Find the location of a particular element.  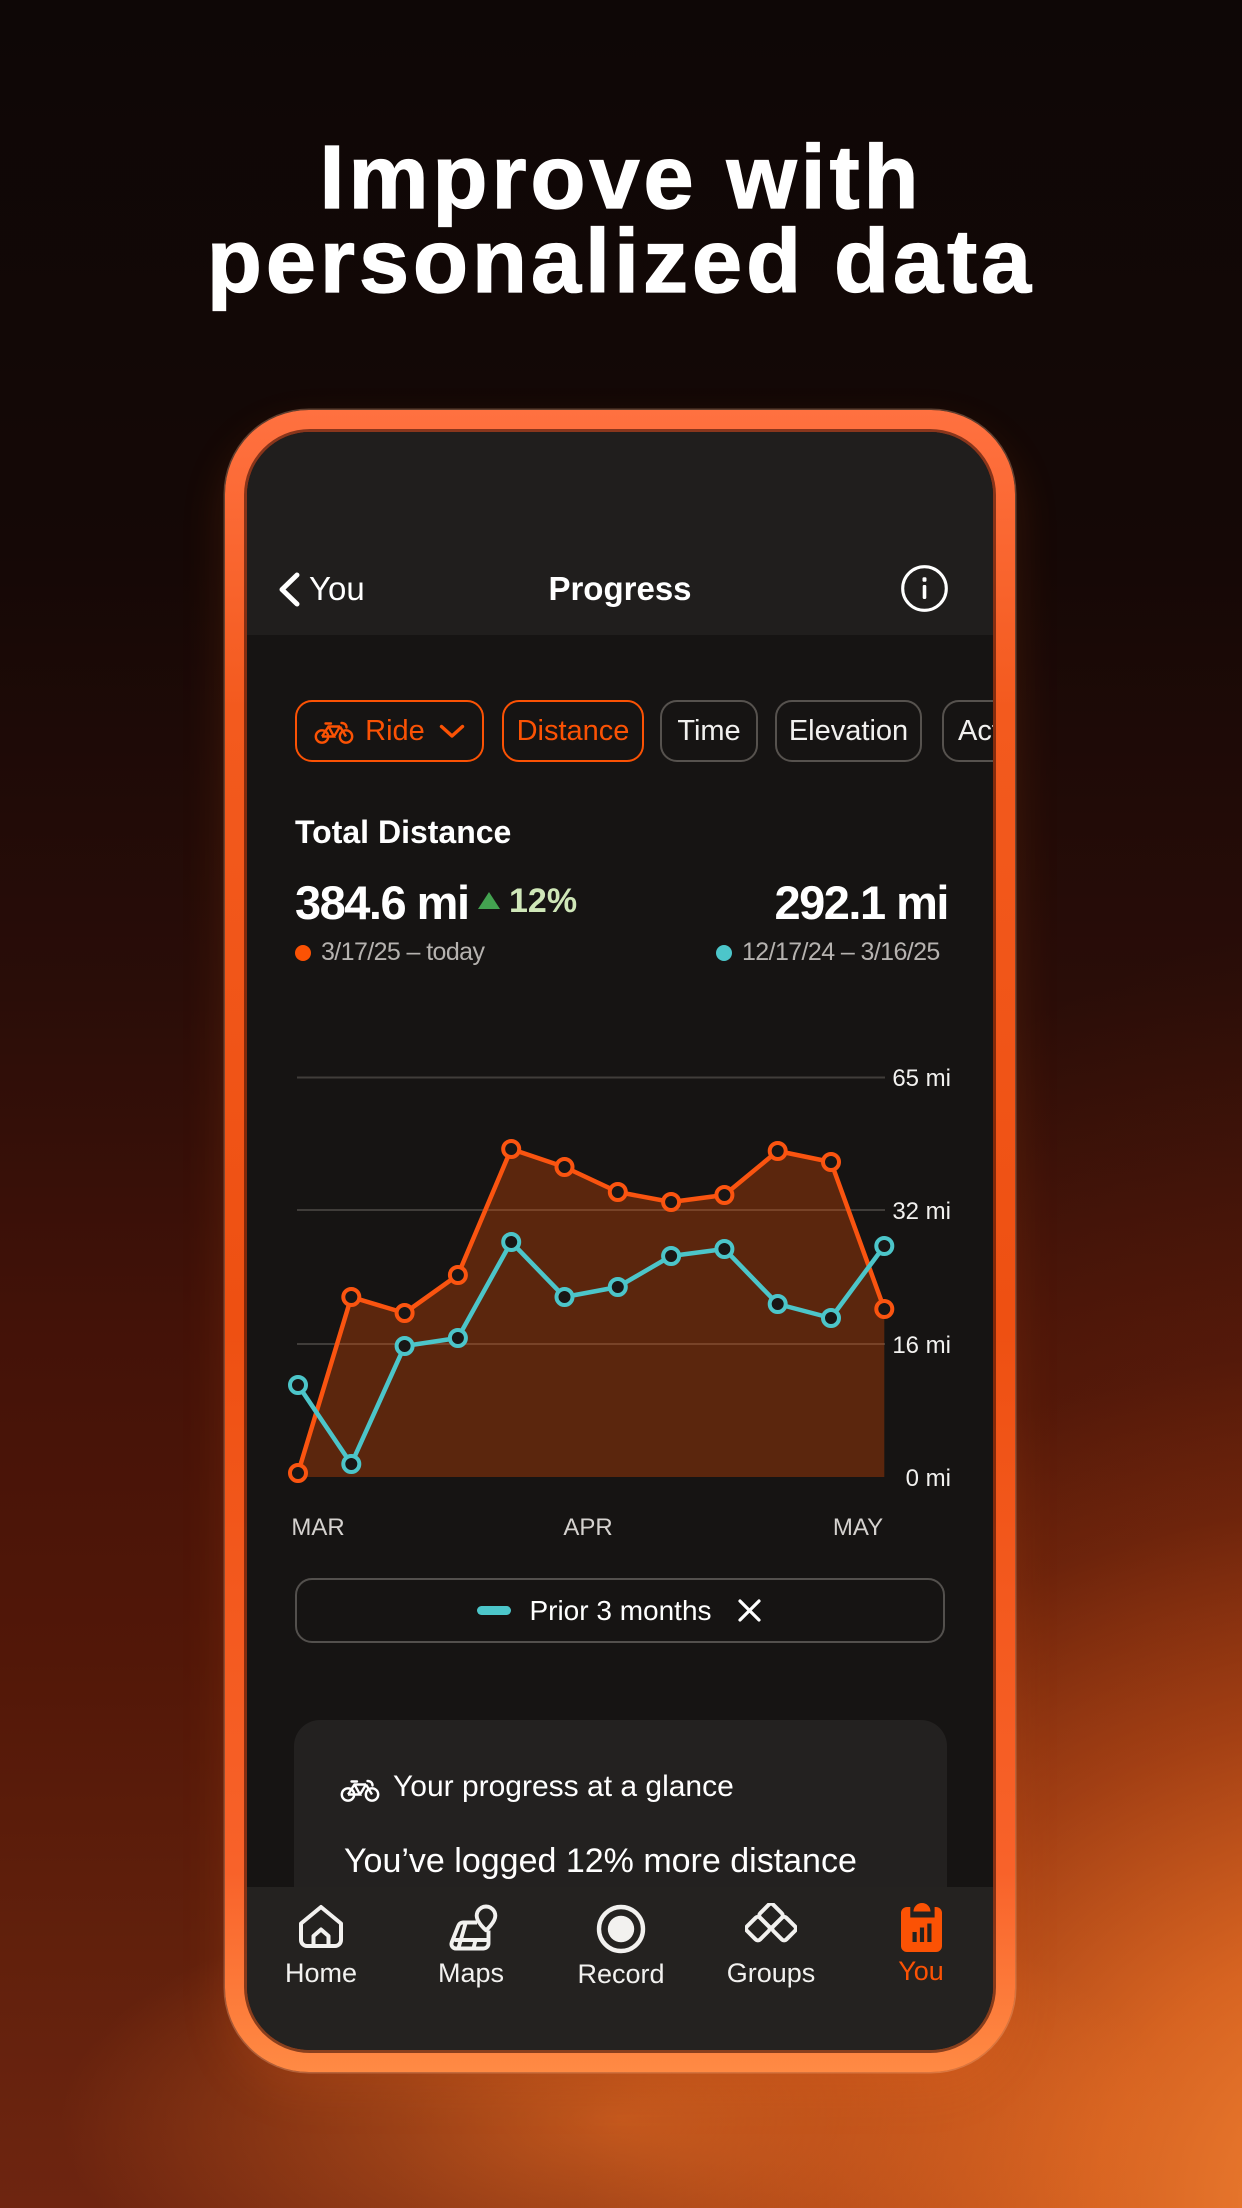

svg-text: MAY is located at coordinates (858, 1527).